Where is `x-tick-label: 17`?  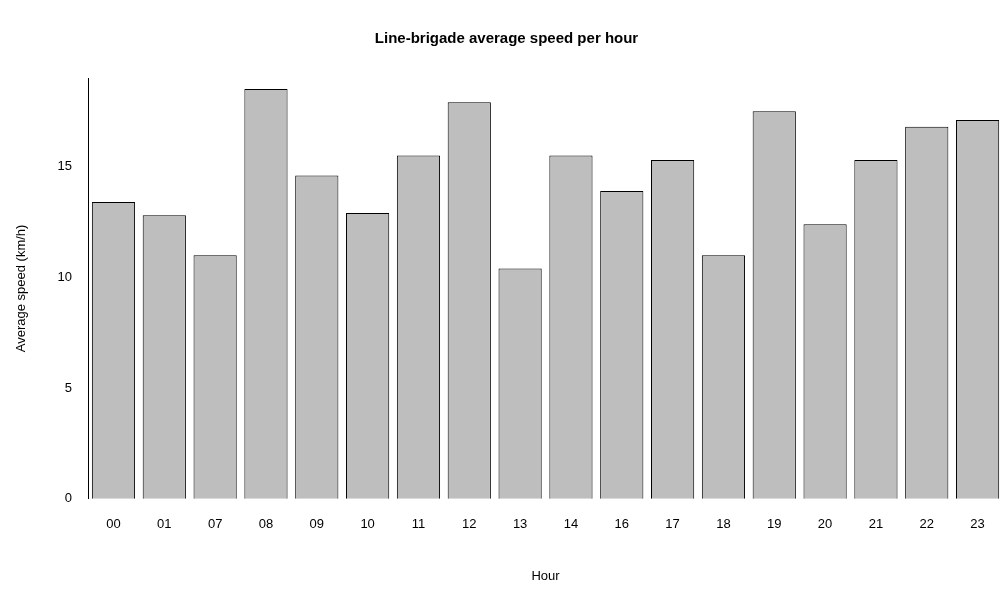
x-tick-label: 17 is located at coordinates (672, 524).